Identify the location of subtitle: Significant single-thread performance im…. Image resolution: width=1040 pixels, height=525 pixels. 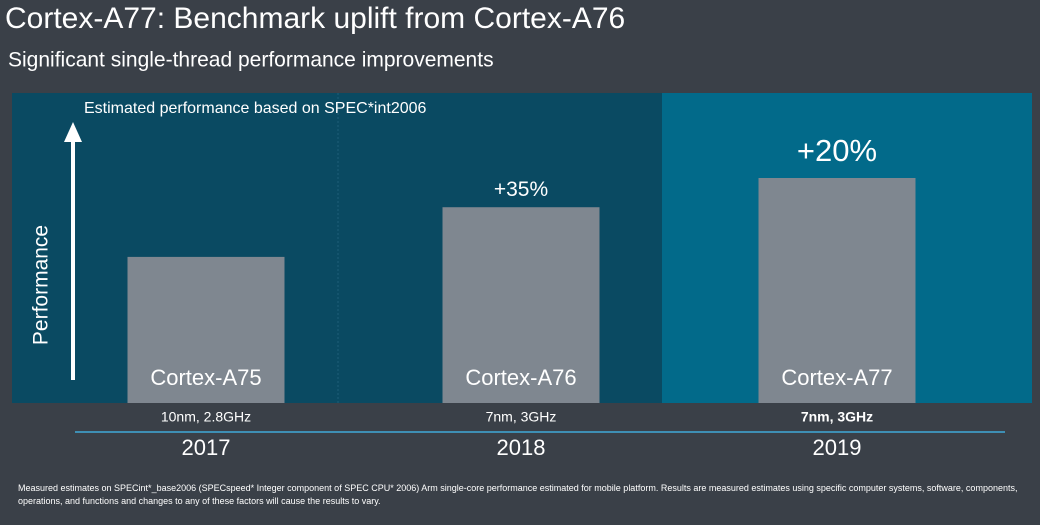
(251, 60).